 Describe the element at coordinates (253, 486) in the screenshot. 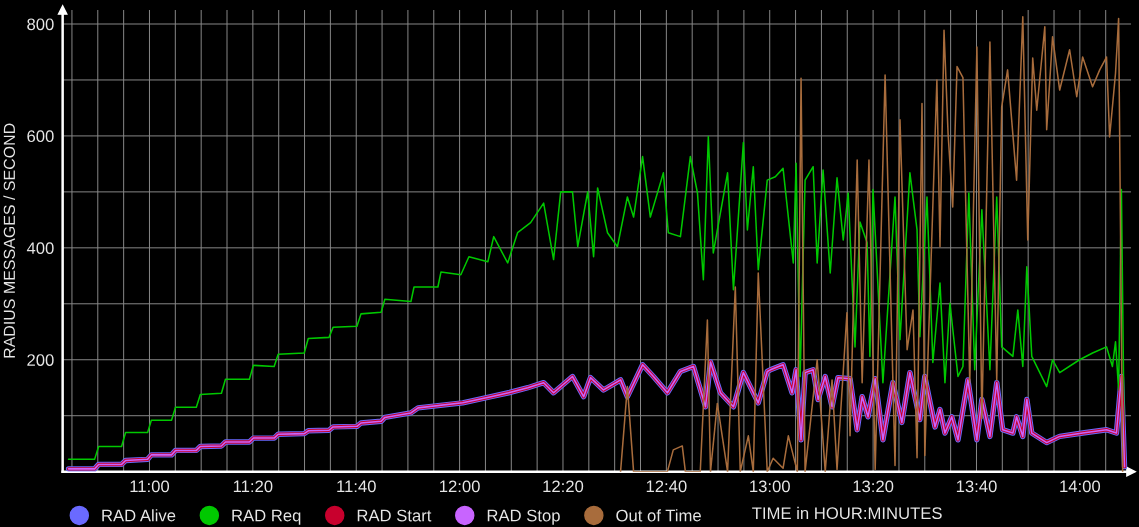

I see `x-tick-label: 11:20` at that location.